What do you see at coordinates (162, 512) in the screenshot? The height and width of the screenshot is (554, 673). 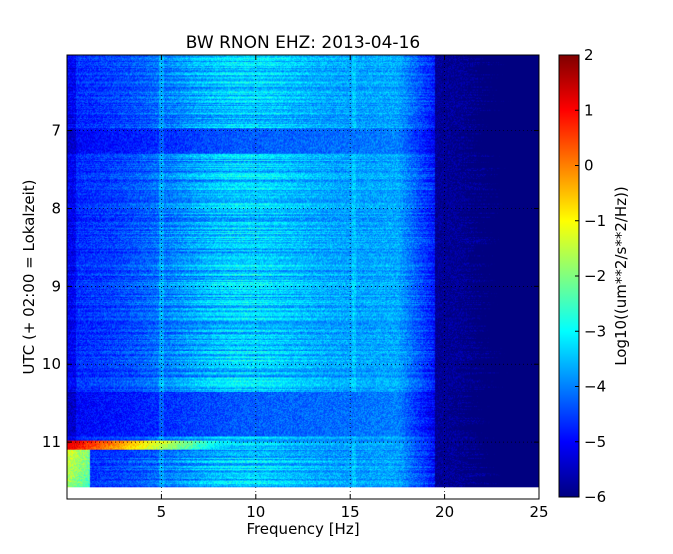 I see `x-tick-label: 5` at bounding box center [162, 512].